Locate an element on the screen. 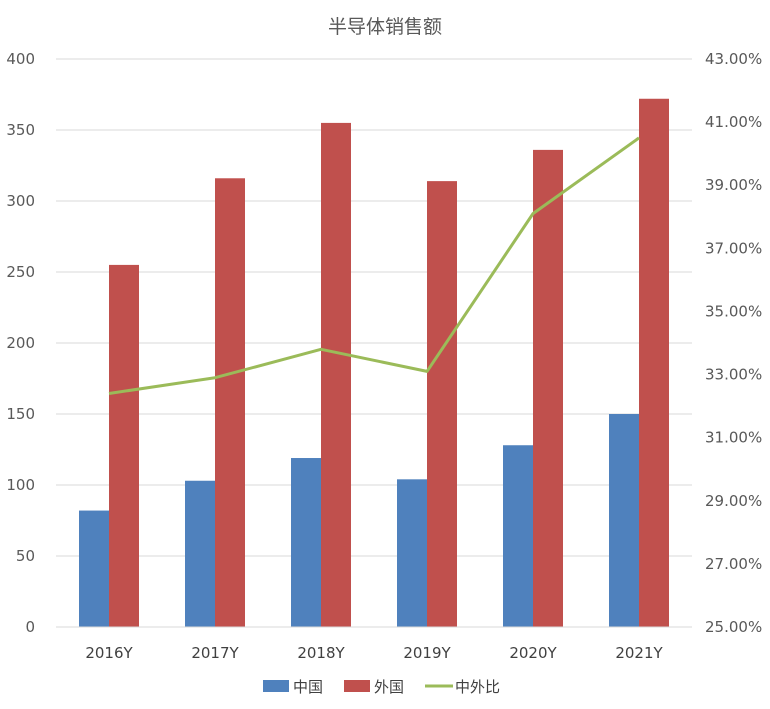 This screenshot has width=770, height=709. legend-label: 外国 is located at coordinates (389, 687).